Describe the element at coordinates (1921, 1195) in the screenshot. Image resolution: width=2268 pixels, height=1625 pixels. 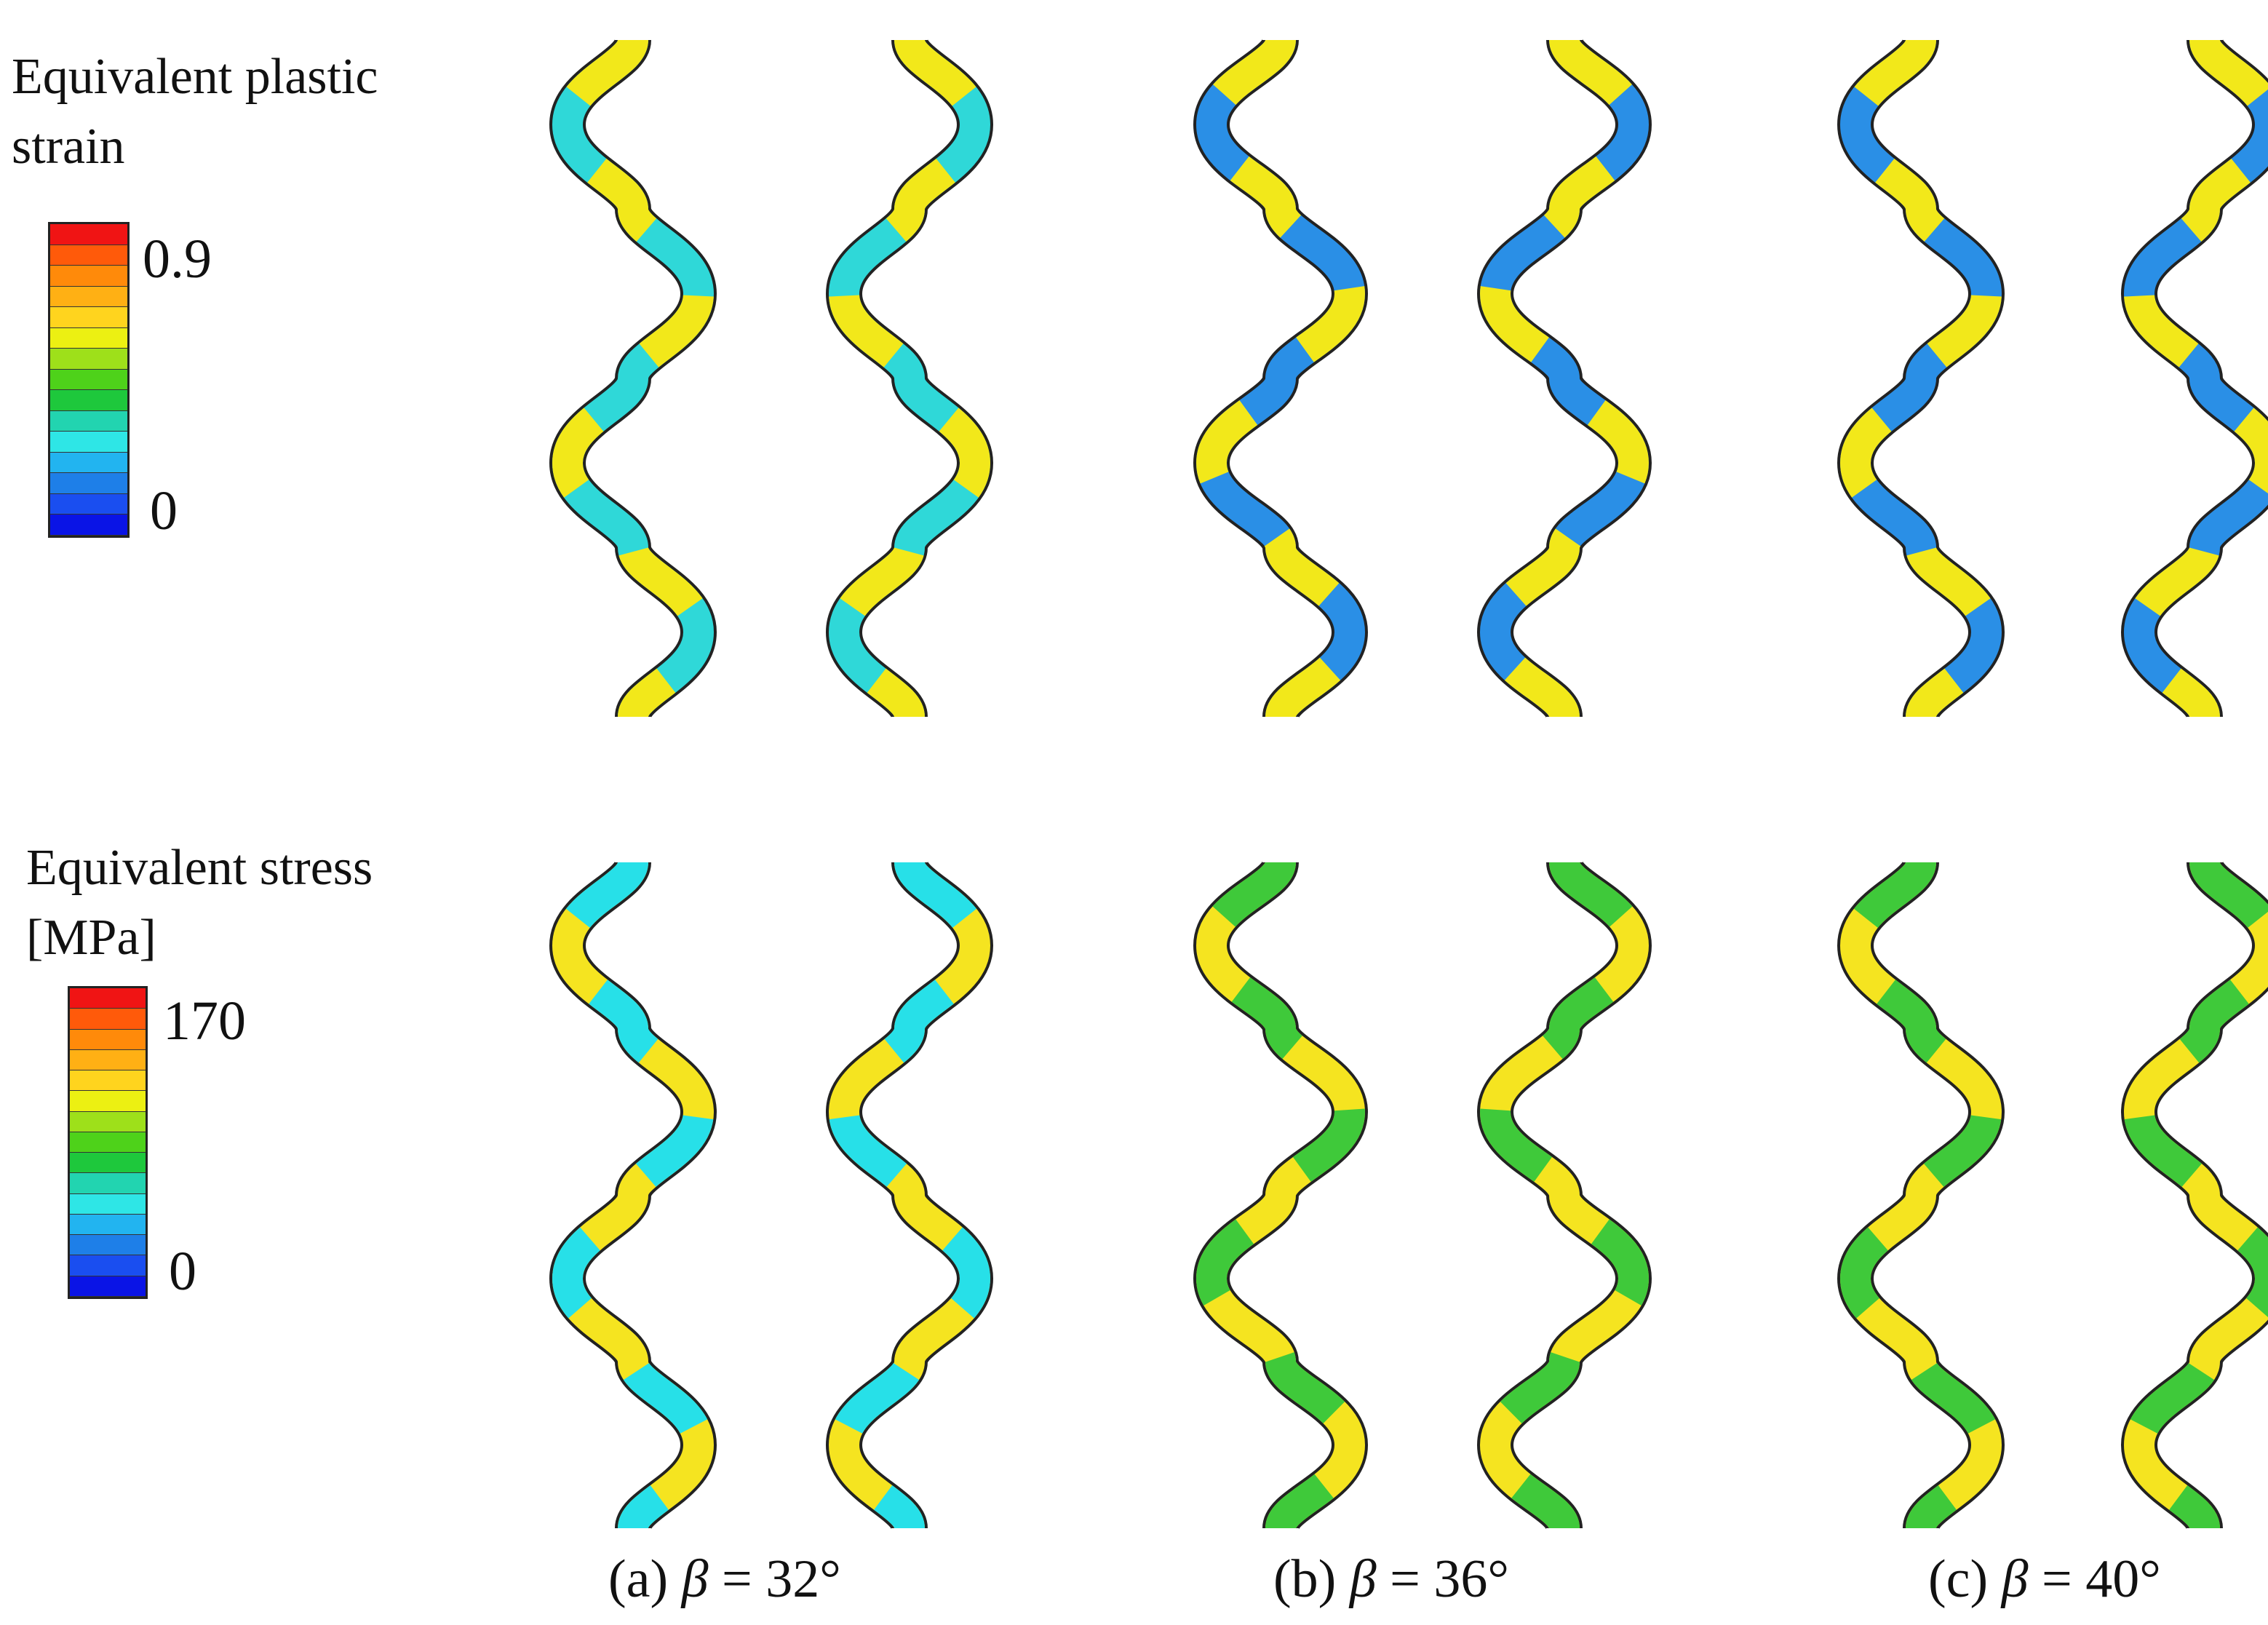
I see `strut-stress-c-1-band` at that location.